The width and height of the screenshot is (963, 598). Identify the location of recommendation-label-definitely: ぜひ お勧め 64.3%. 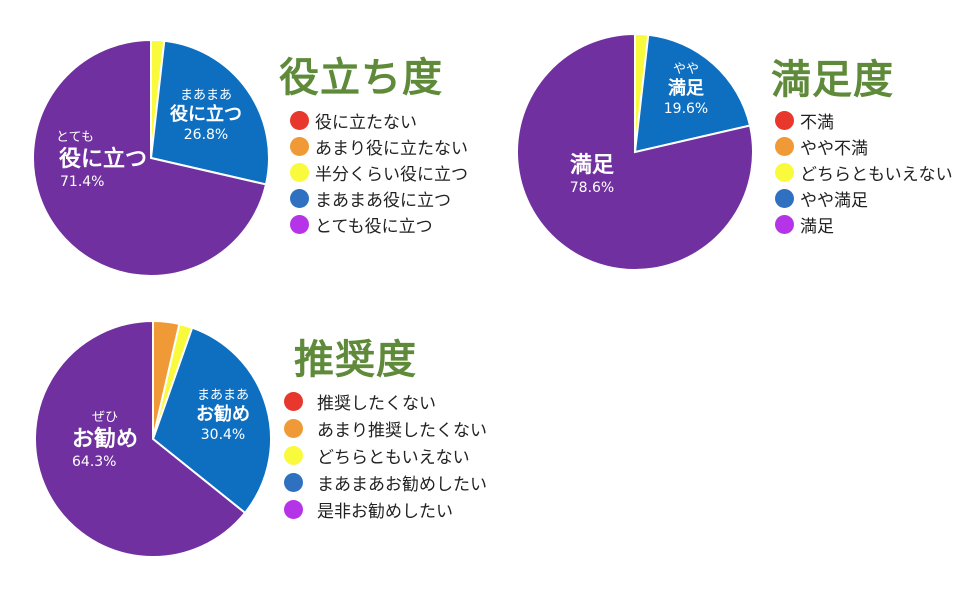
(104, 440).